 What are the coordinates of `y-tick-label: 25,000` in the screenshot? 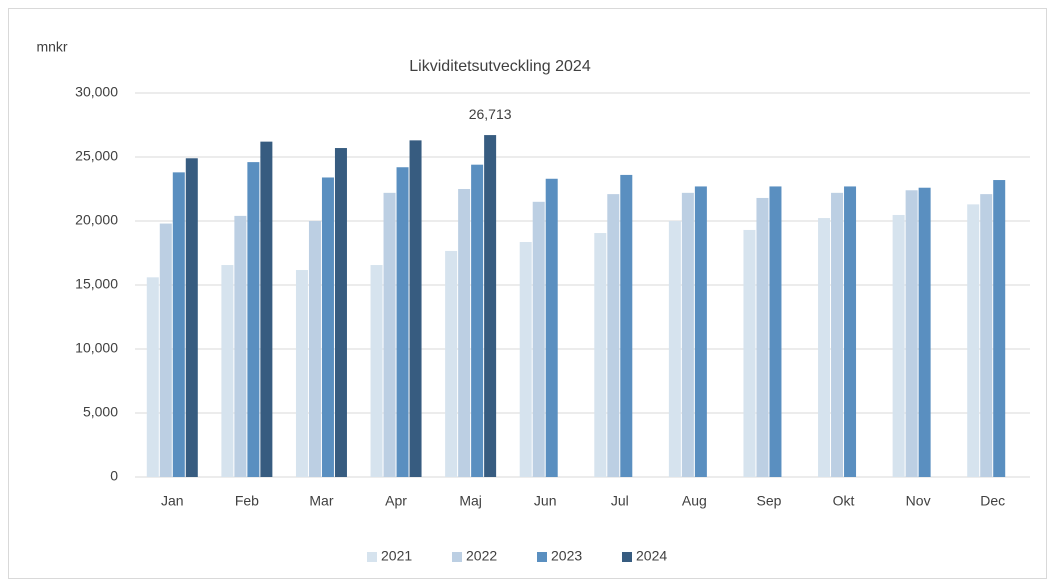 It's located at (96, 156).